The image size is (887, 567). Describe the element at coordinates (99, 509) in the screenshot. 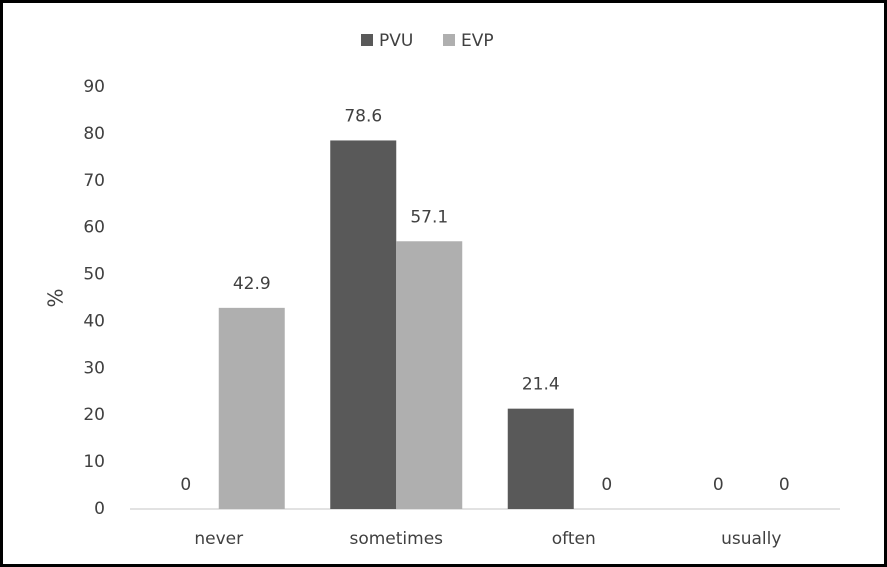

I see `y-tick-label: 0` at that location.